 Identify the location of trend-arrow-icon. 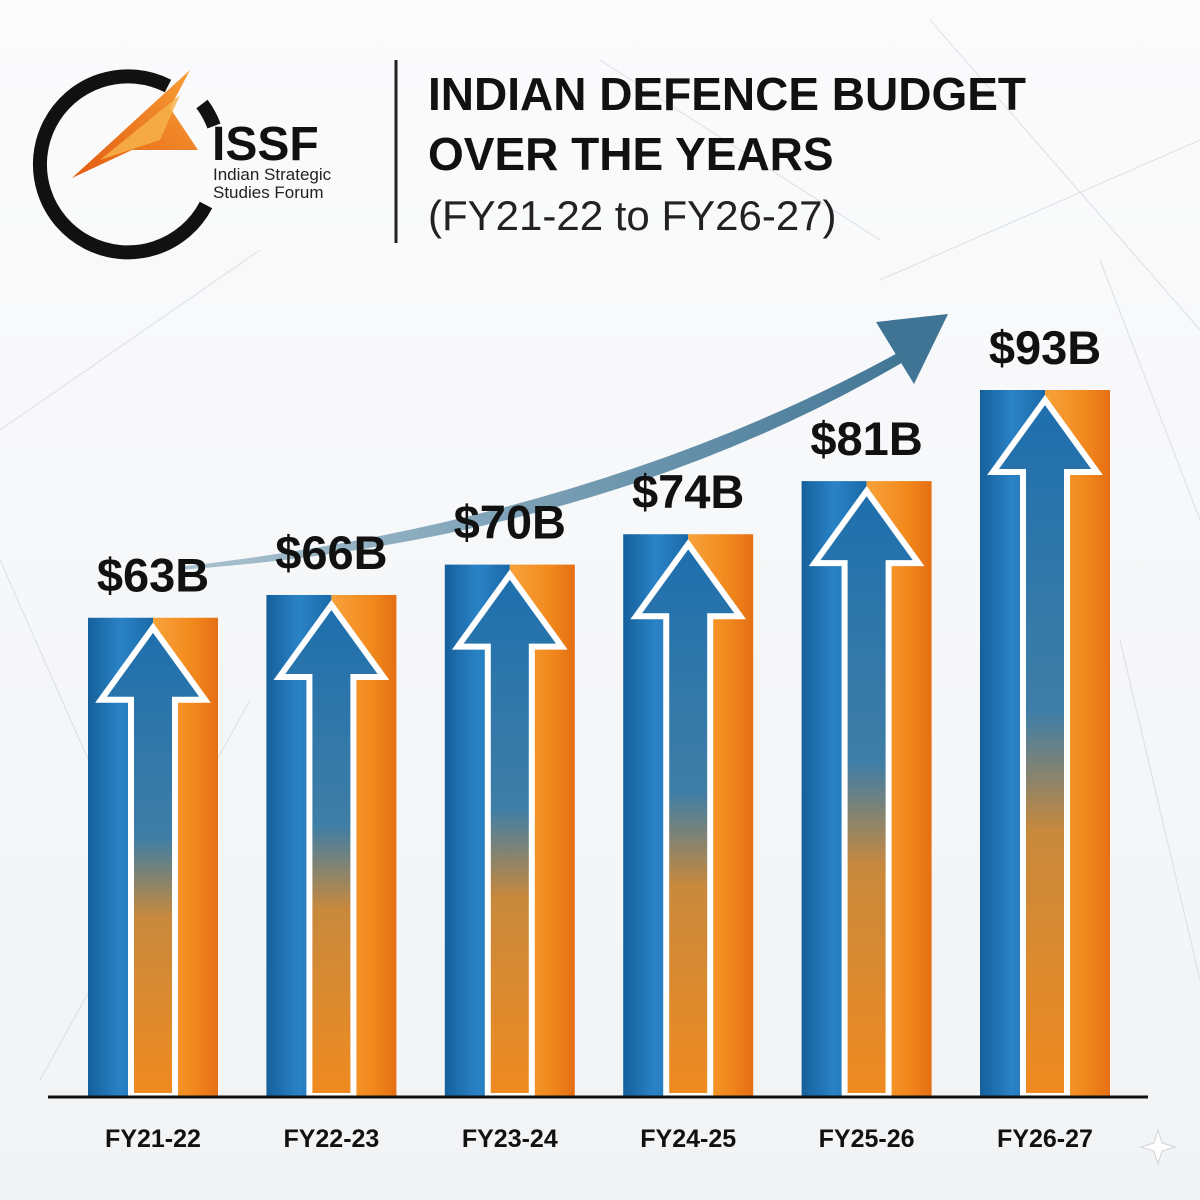
(563, 442).